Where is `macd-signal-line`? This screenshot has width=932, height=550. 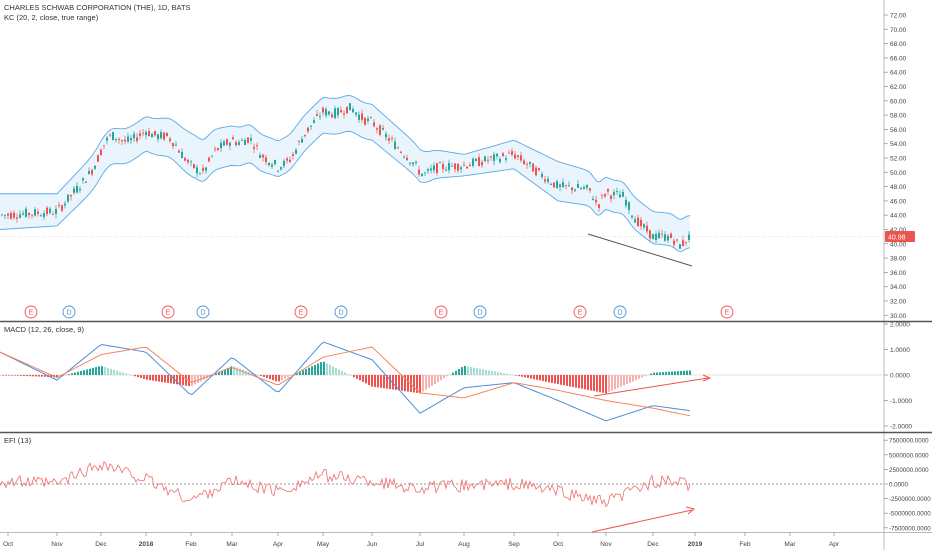 macd-signal-line is located at coordinates (345, 381).